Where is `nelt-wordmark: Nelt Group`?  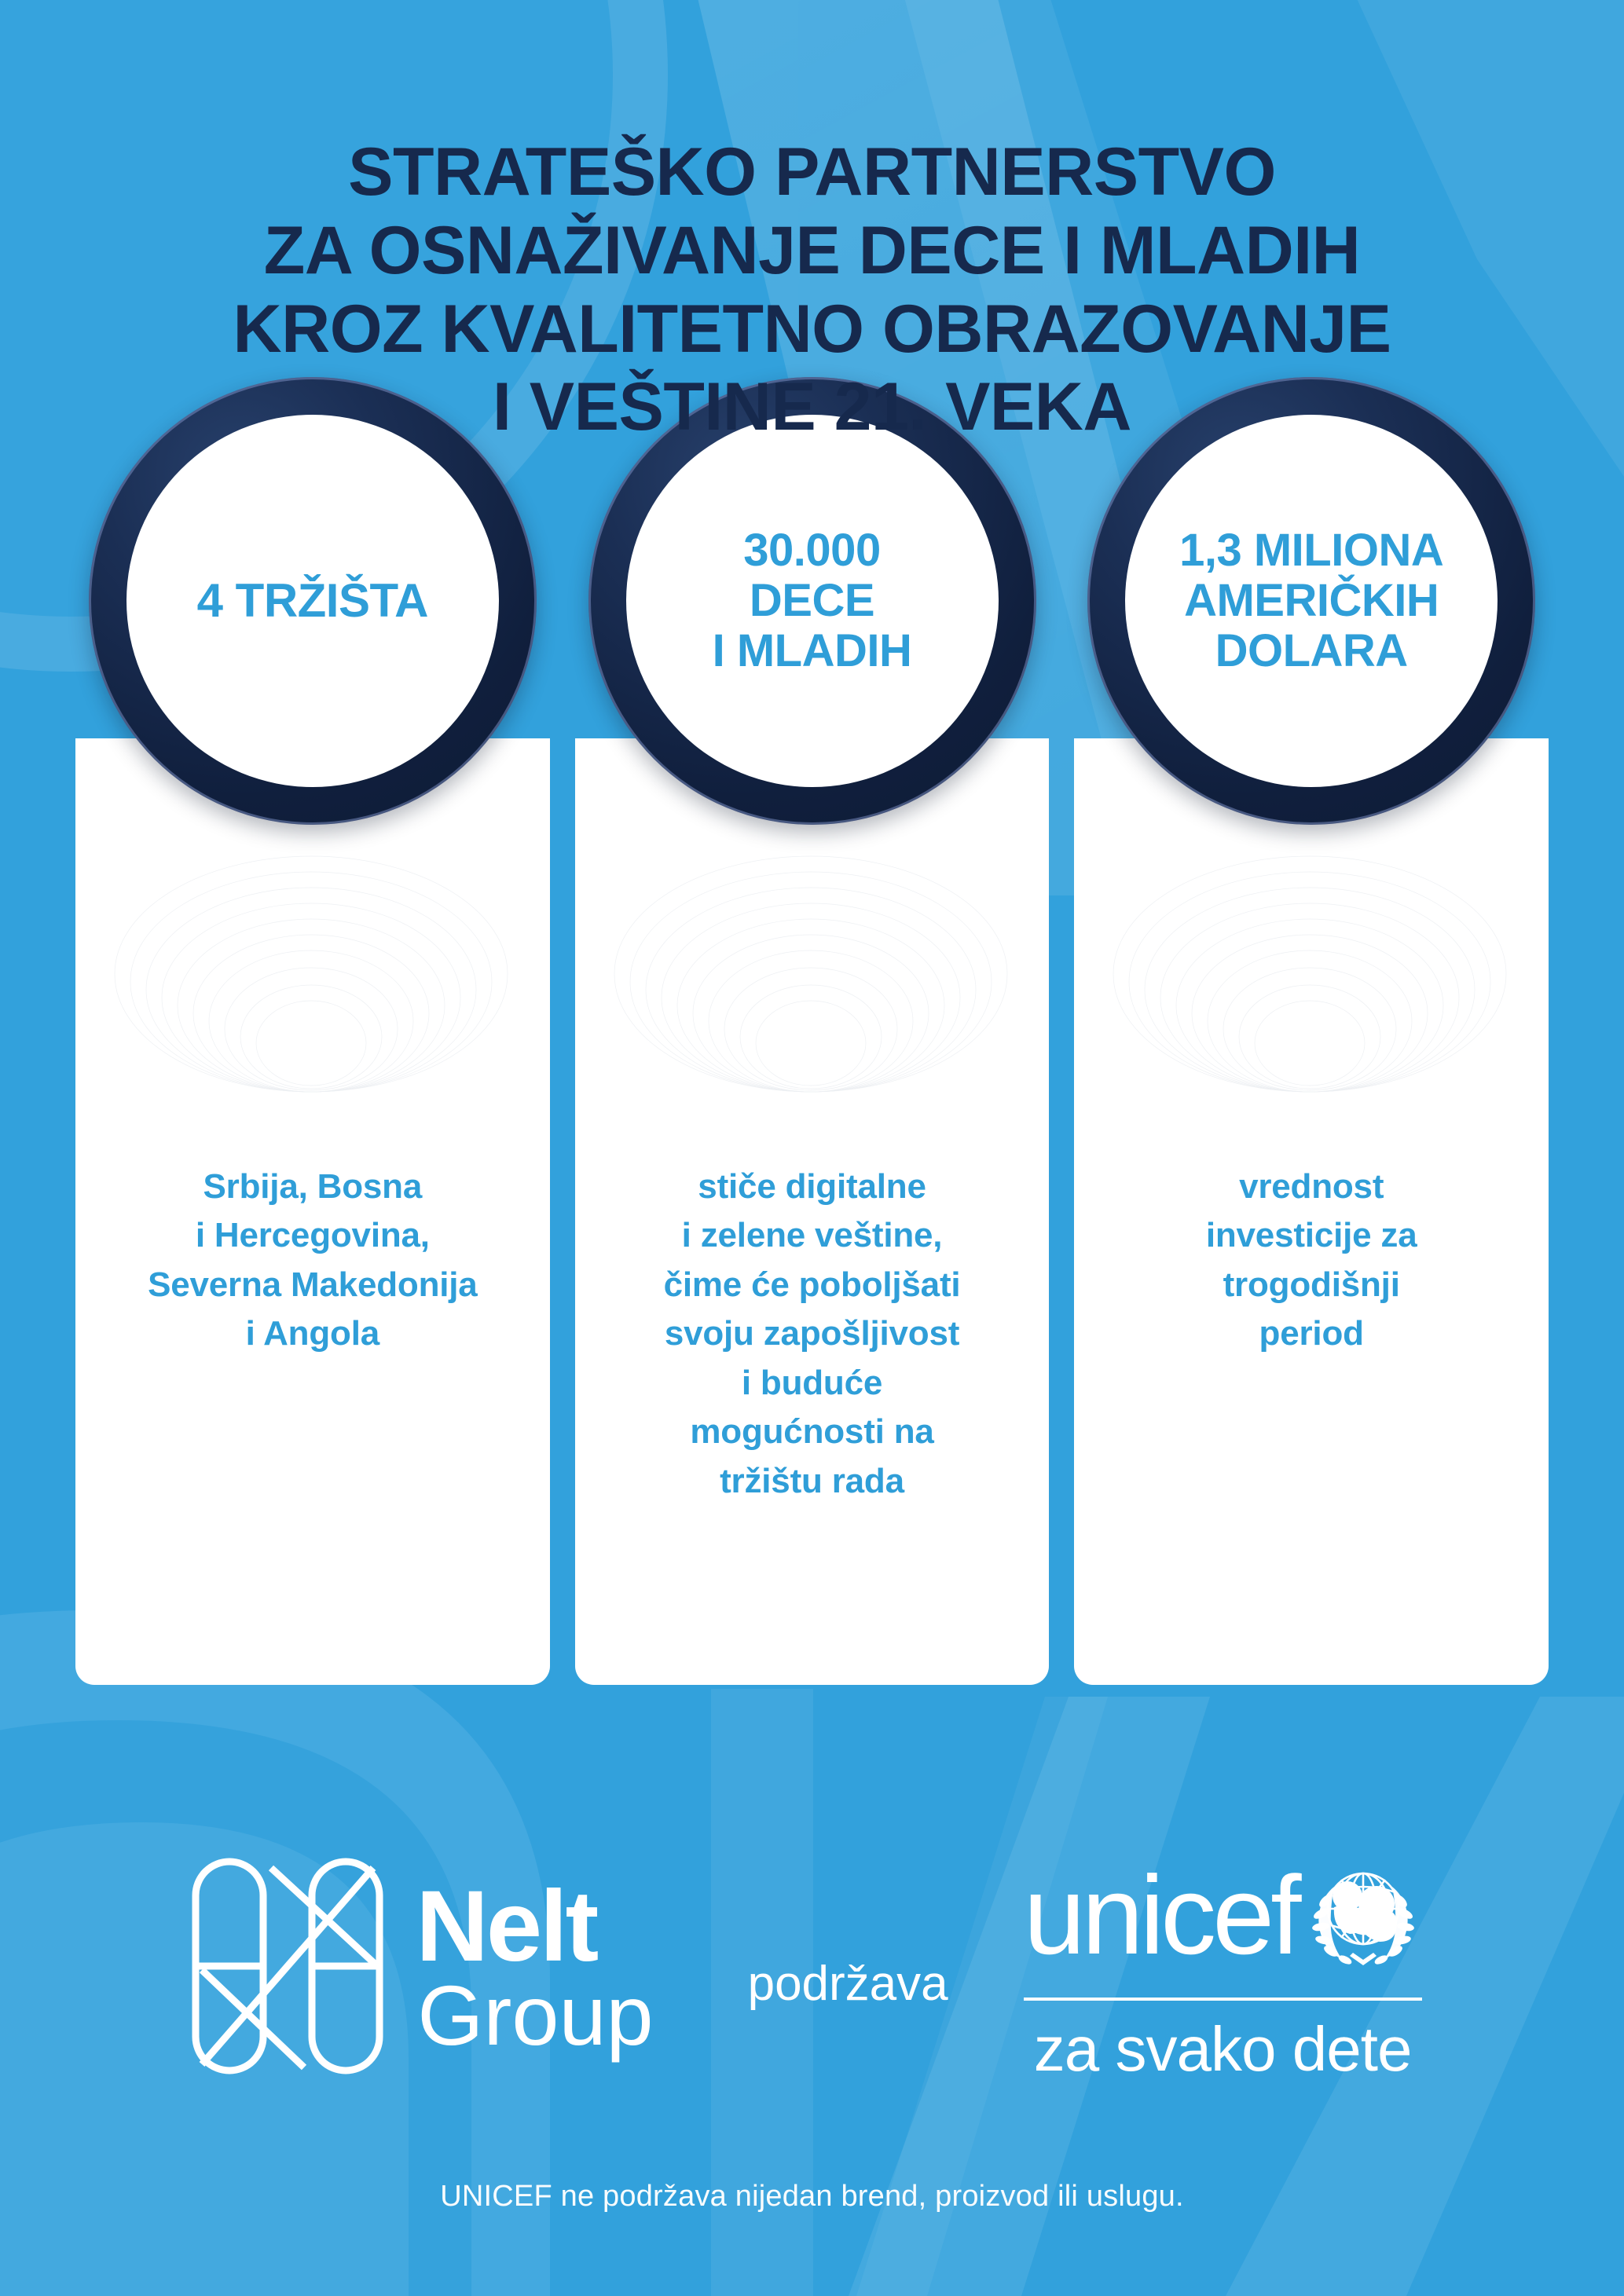 nelt-wordmark: Nelt Group is located at coordinates (535, 1967).